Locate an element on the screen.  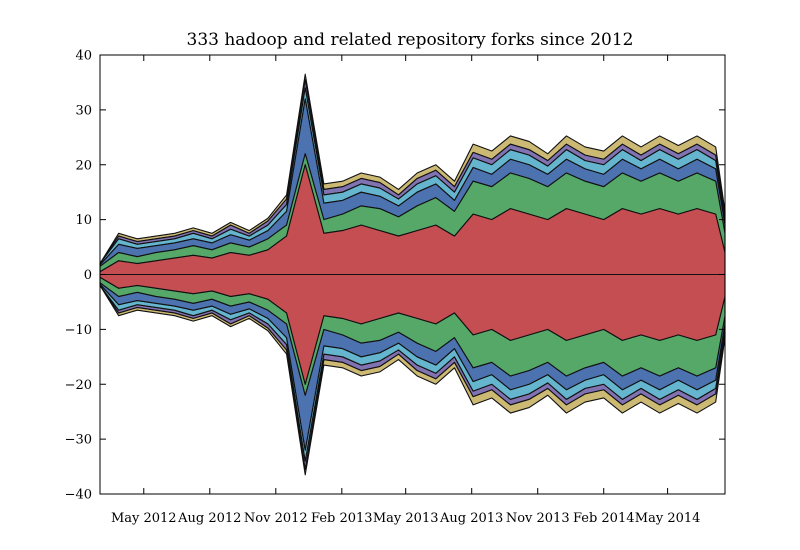
y-tick-label-3: 10 is located at coordinates (83, 220).